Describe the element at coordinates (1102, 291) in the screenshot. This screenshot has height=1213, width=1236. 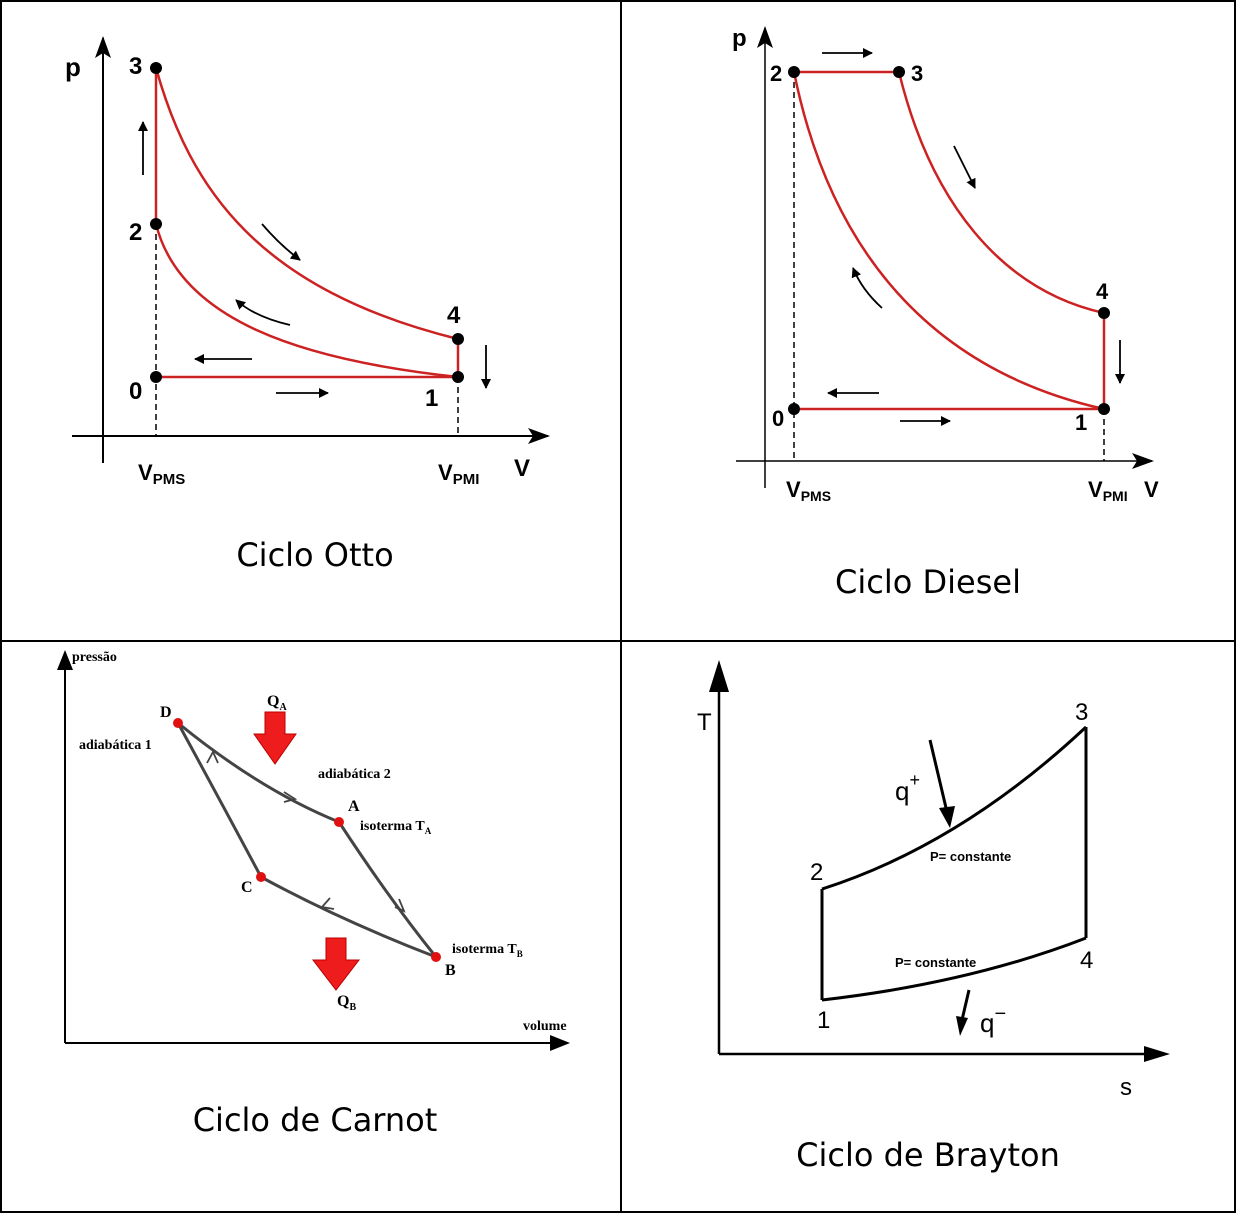
I see `diesel-point-4: 4` at that location.